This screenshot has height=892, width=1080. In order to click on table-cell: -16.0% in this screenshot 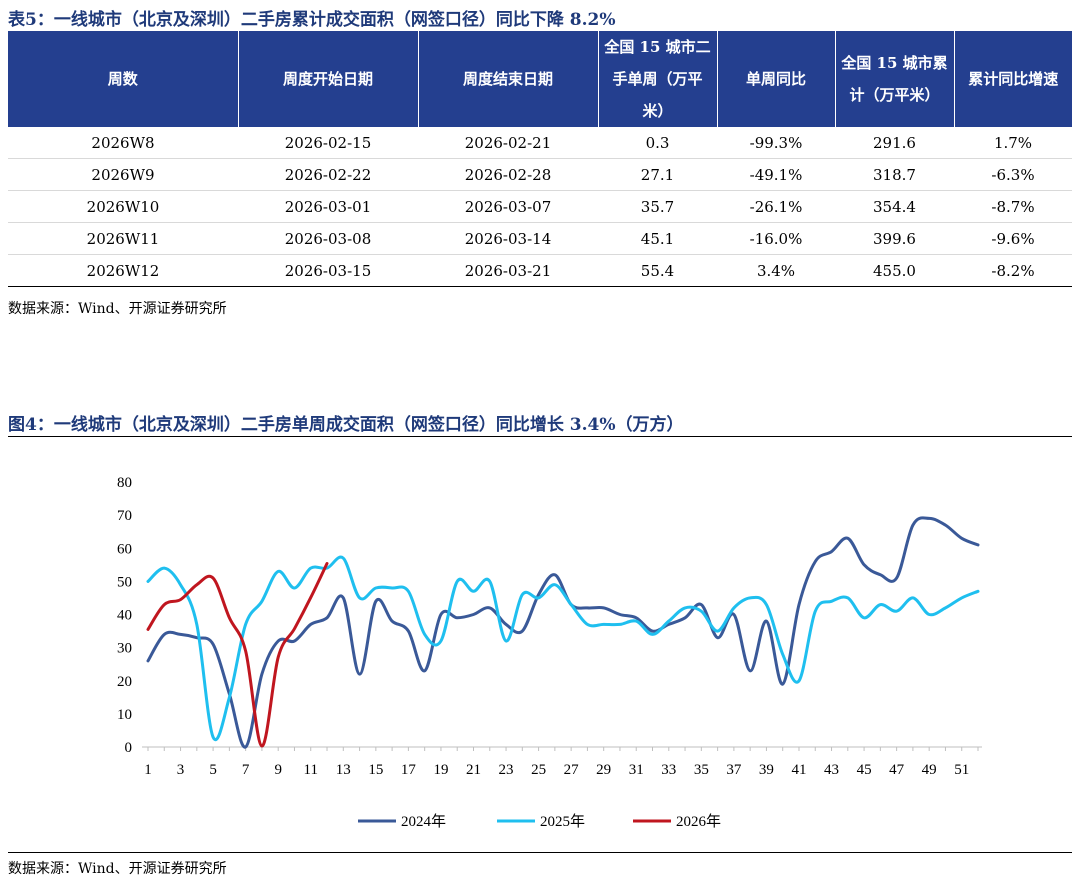, I will do `click(776, 238)`.